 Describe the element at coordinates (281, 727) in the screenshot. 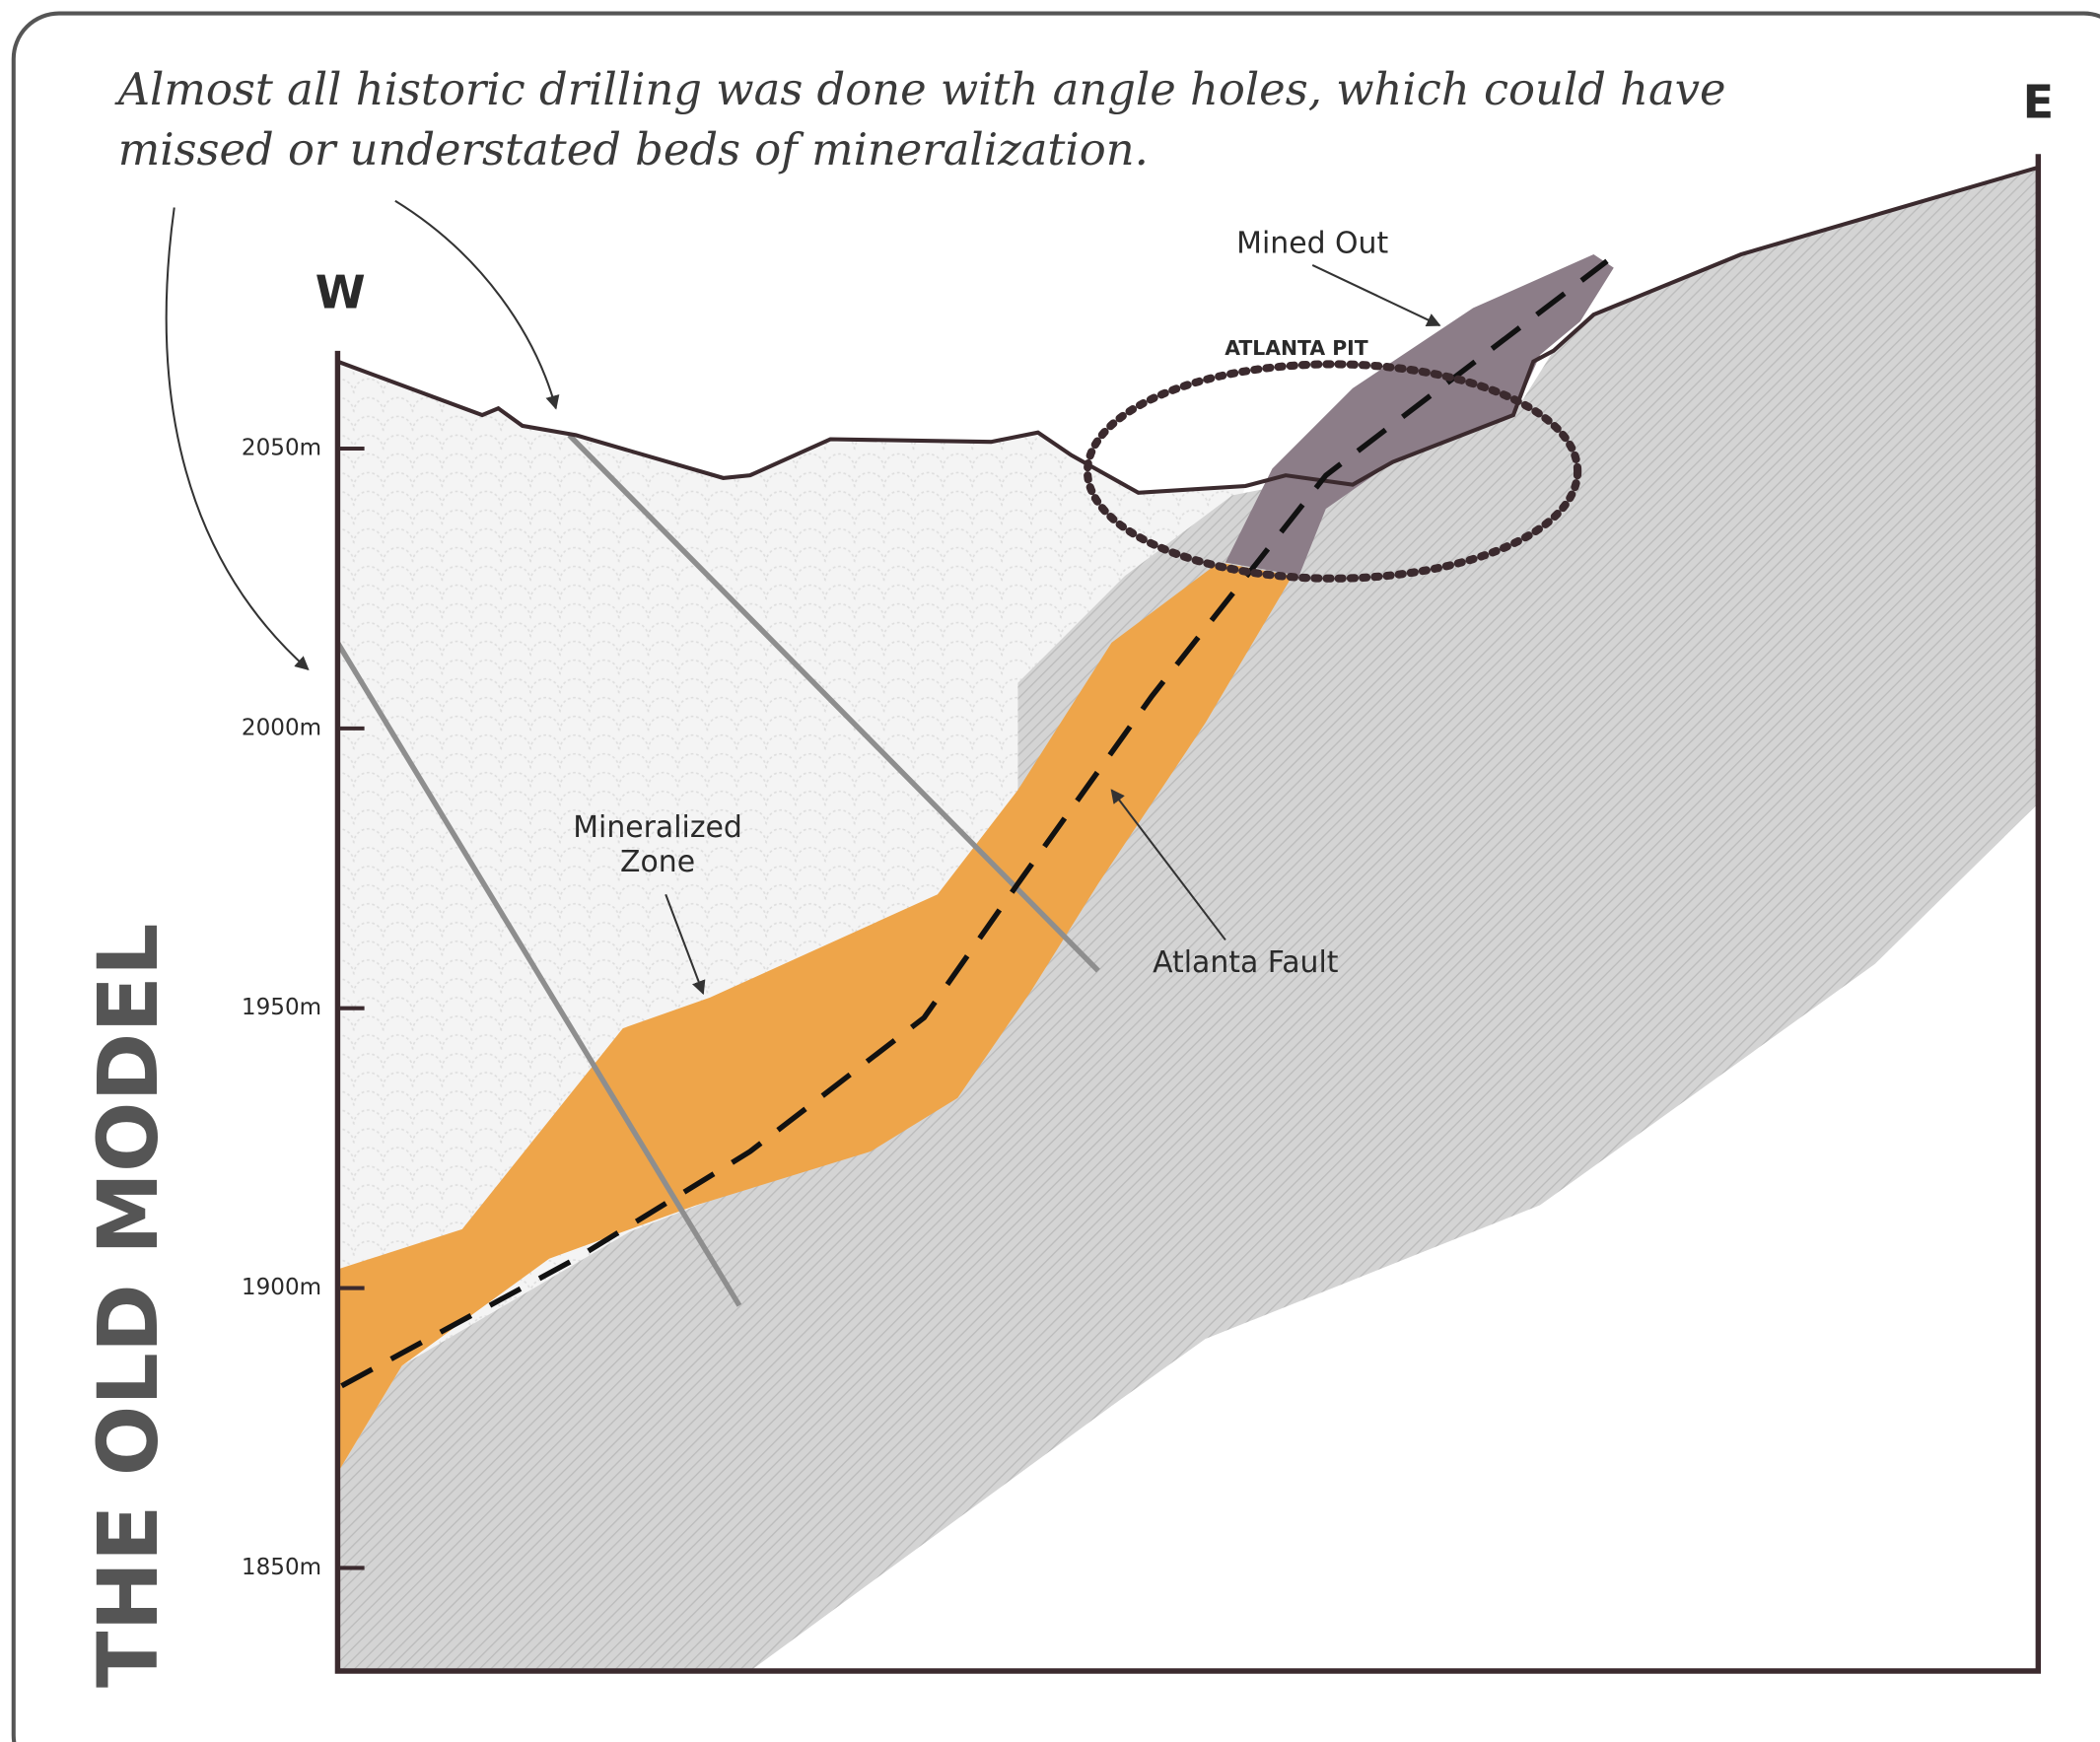

I see `elevation-label: 2000m` at that location.